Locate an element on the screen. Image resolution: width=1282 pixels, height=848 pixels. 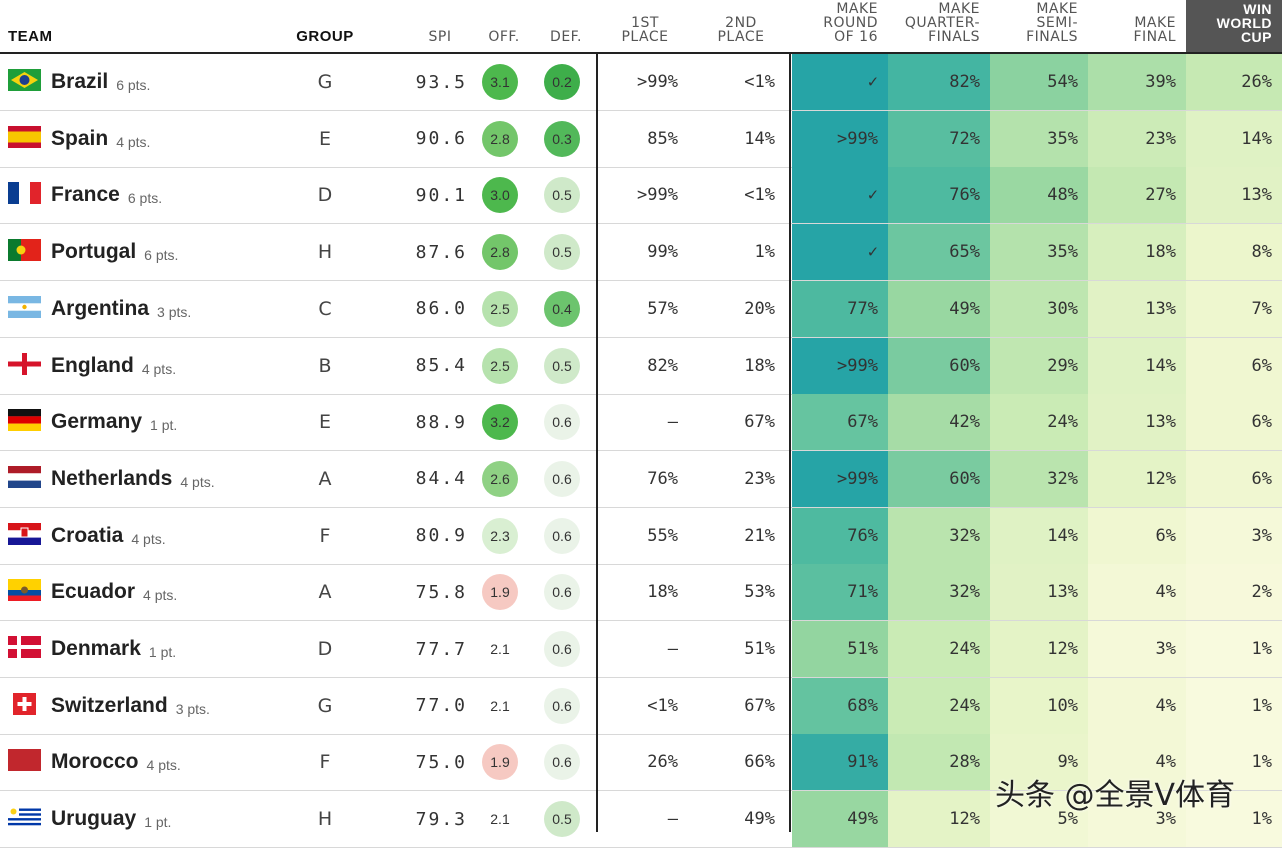
team-name: Spain is located at coordinates (80, 138).